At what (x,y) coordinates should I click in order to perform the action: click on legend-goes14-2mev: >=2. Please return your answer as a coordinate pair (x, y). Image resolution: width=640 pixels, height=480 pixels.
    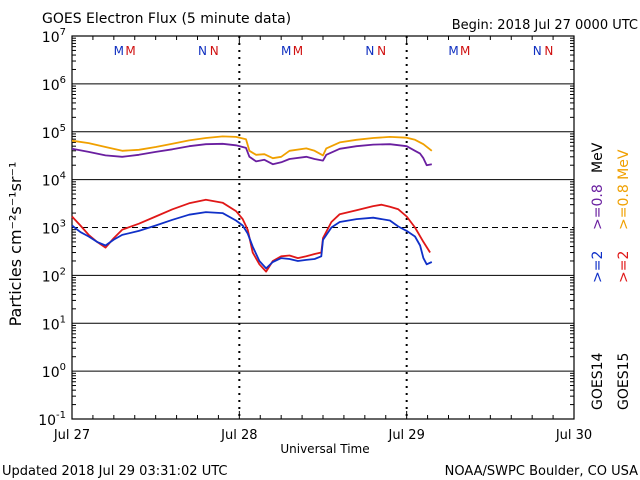
    Looking at the image, I should click on (598, 267).